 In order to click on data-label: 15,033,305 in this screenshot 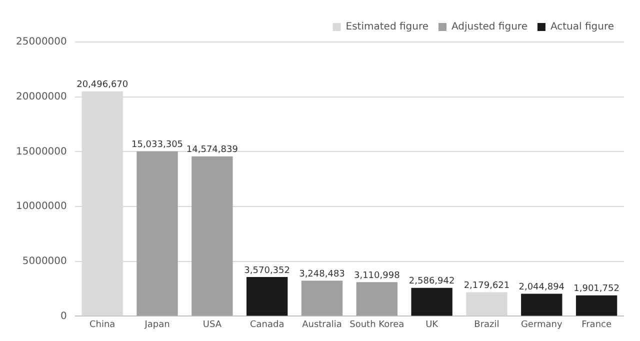, I will do `click(158, 145)`.